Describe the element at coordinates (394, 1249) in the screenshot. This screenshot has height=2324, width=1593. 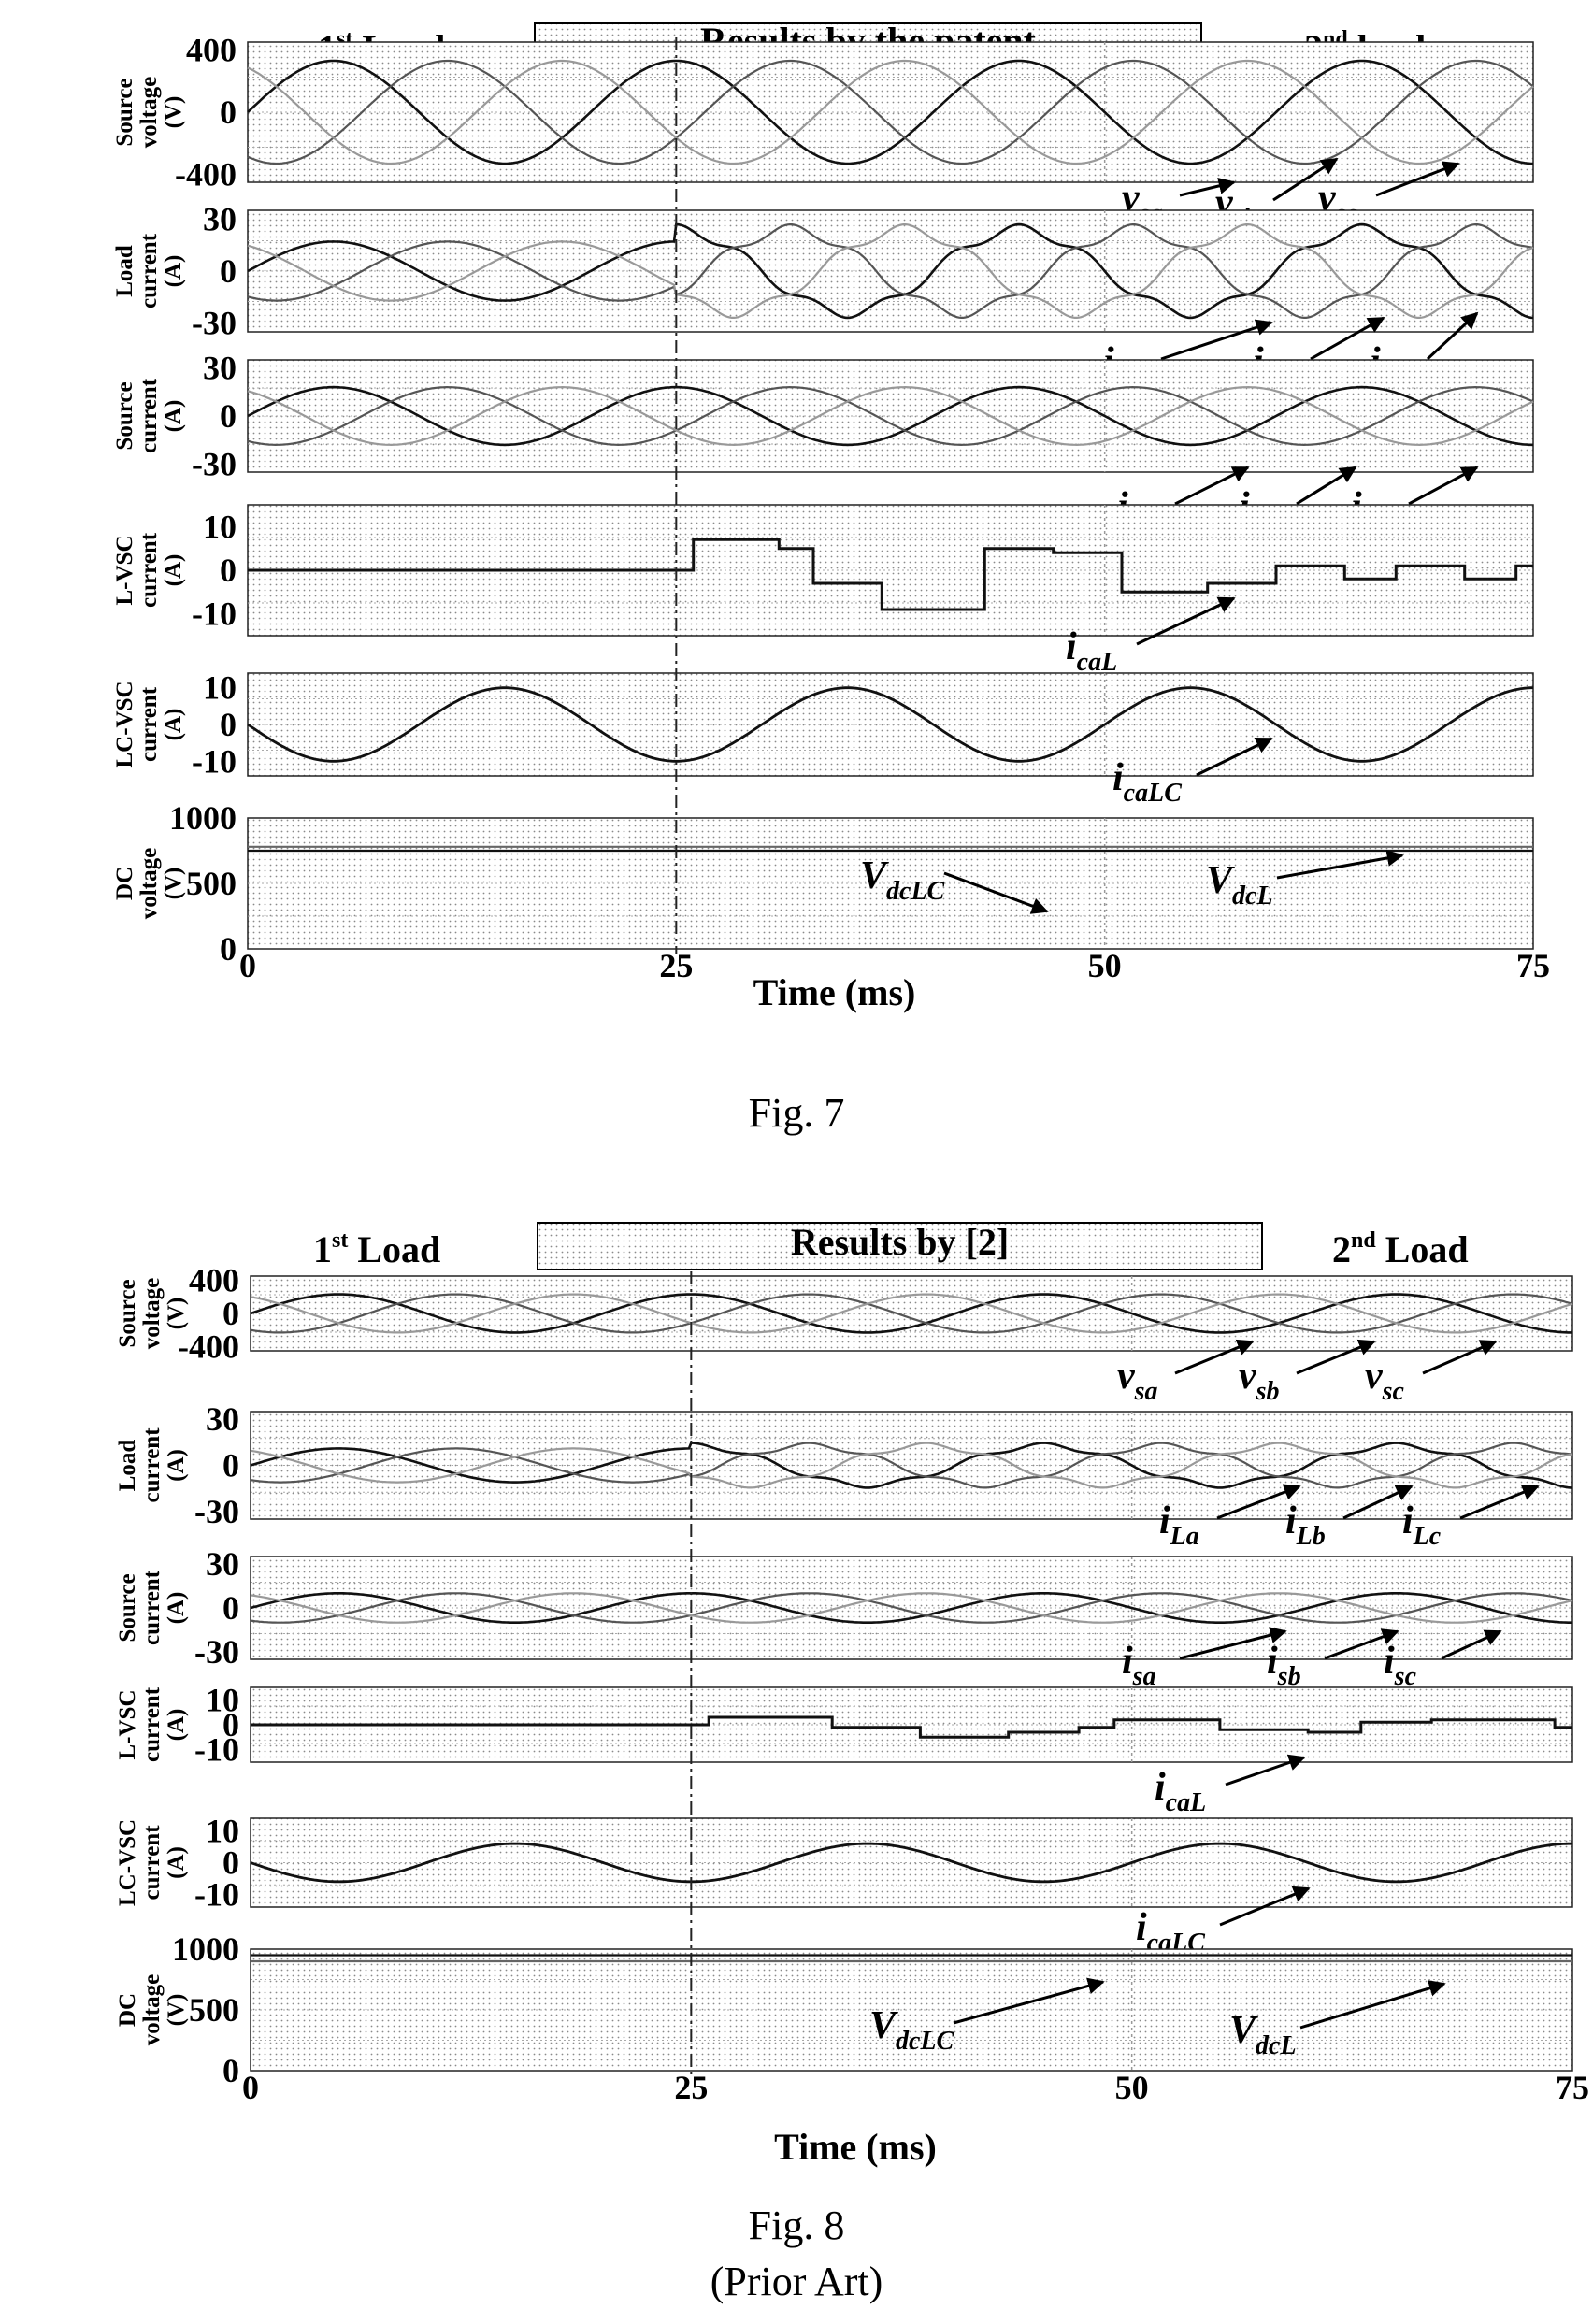
I see `header-left-rest: Load` at that location.